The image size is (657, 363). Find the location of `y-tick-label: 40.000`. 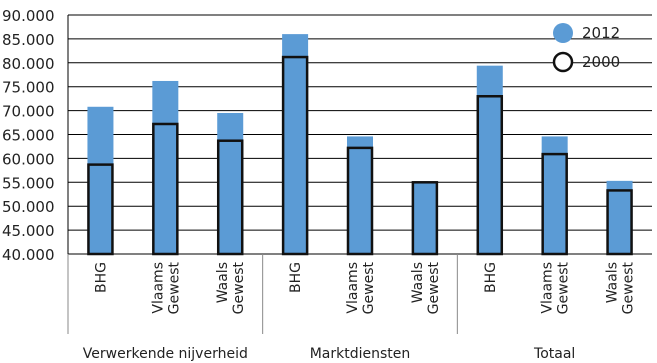

y-tick-label: 40.000 is located at coordinates (28, 255).